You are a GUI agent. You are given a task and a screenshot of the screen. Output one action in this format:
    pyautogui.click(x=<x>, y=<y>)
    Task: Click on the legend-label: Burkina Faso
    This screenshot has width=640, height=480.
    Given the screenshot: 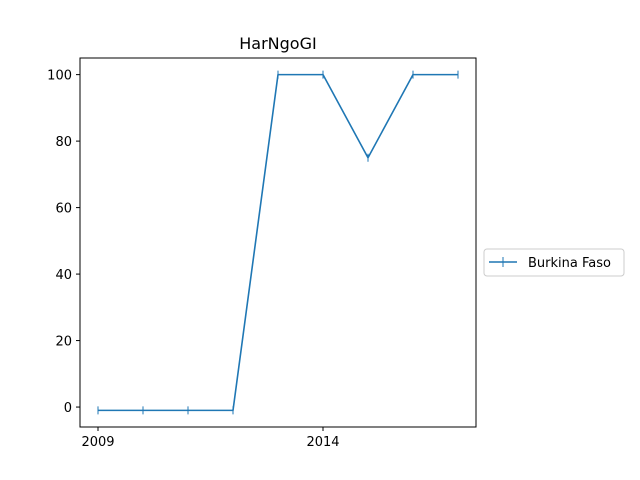 What is the action you would take?
    pyautogui.click(x=569, y=263)
    